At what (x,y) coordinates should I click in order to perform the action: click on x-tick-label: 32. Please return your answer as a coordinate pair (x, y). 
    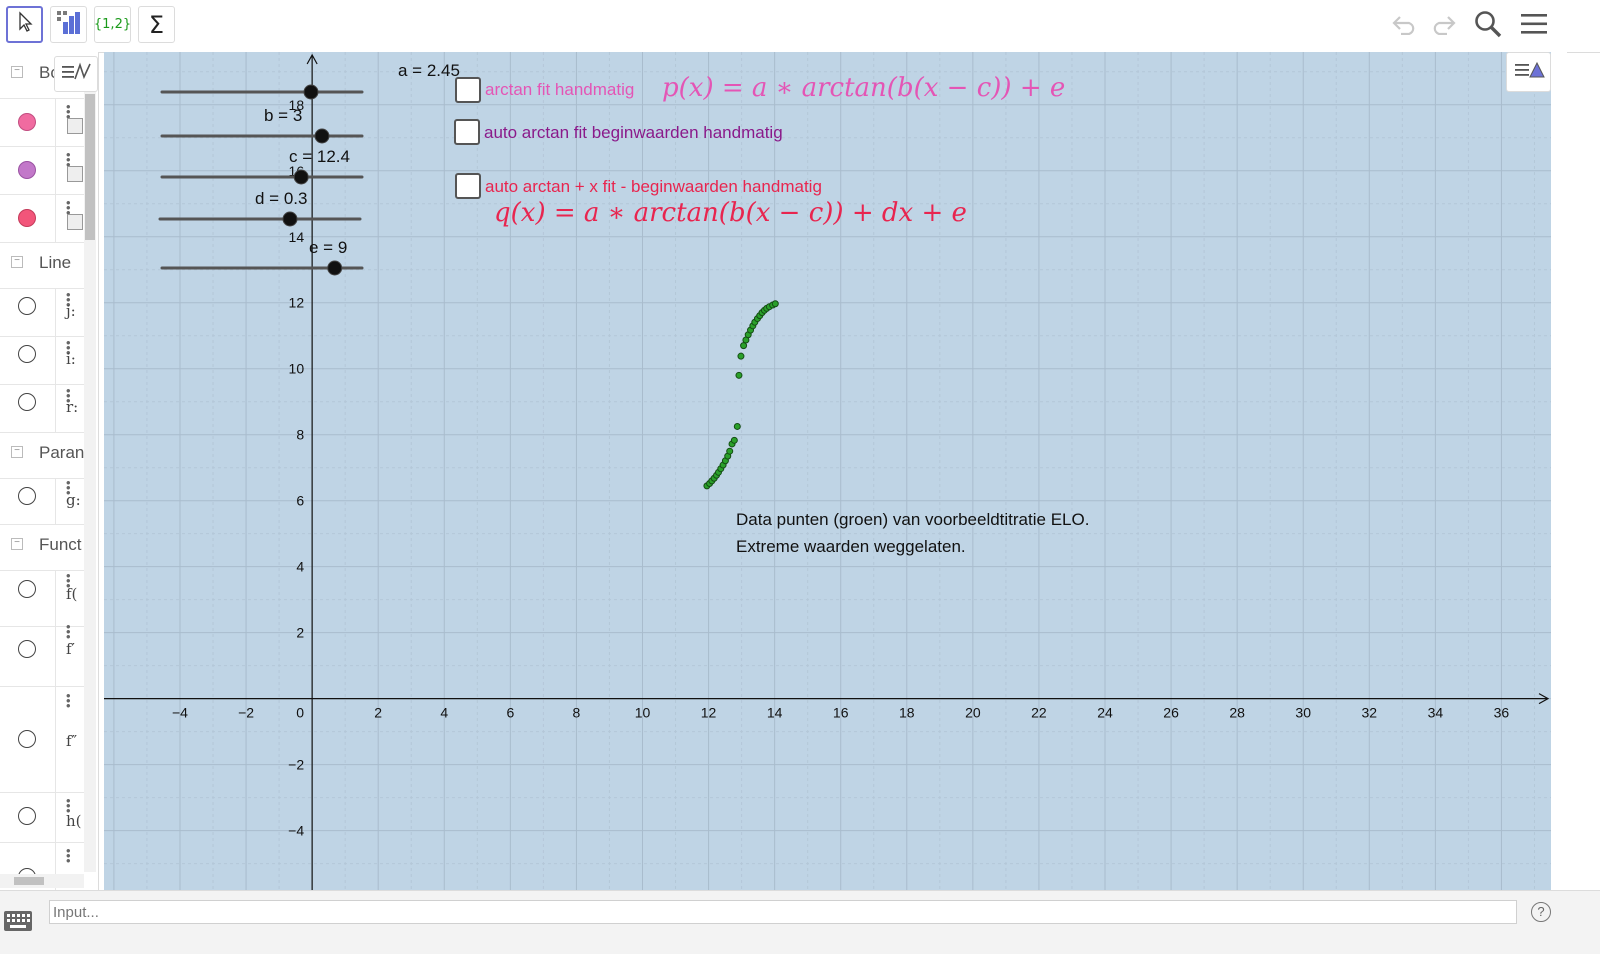
    Looking at the image, I should click on (1370, 713).